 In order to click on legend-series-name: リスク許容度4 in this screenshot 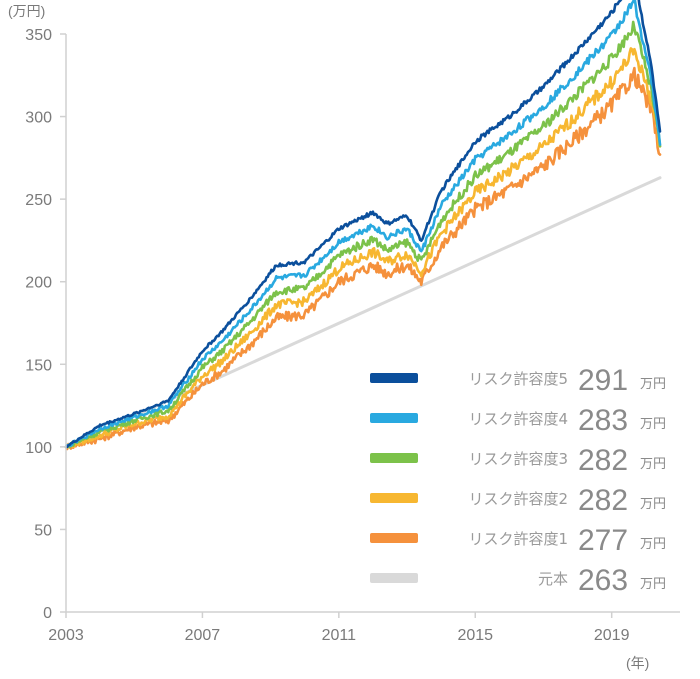, I will do `click(518, 419)`.